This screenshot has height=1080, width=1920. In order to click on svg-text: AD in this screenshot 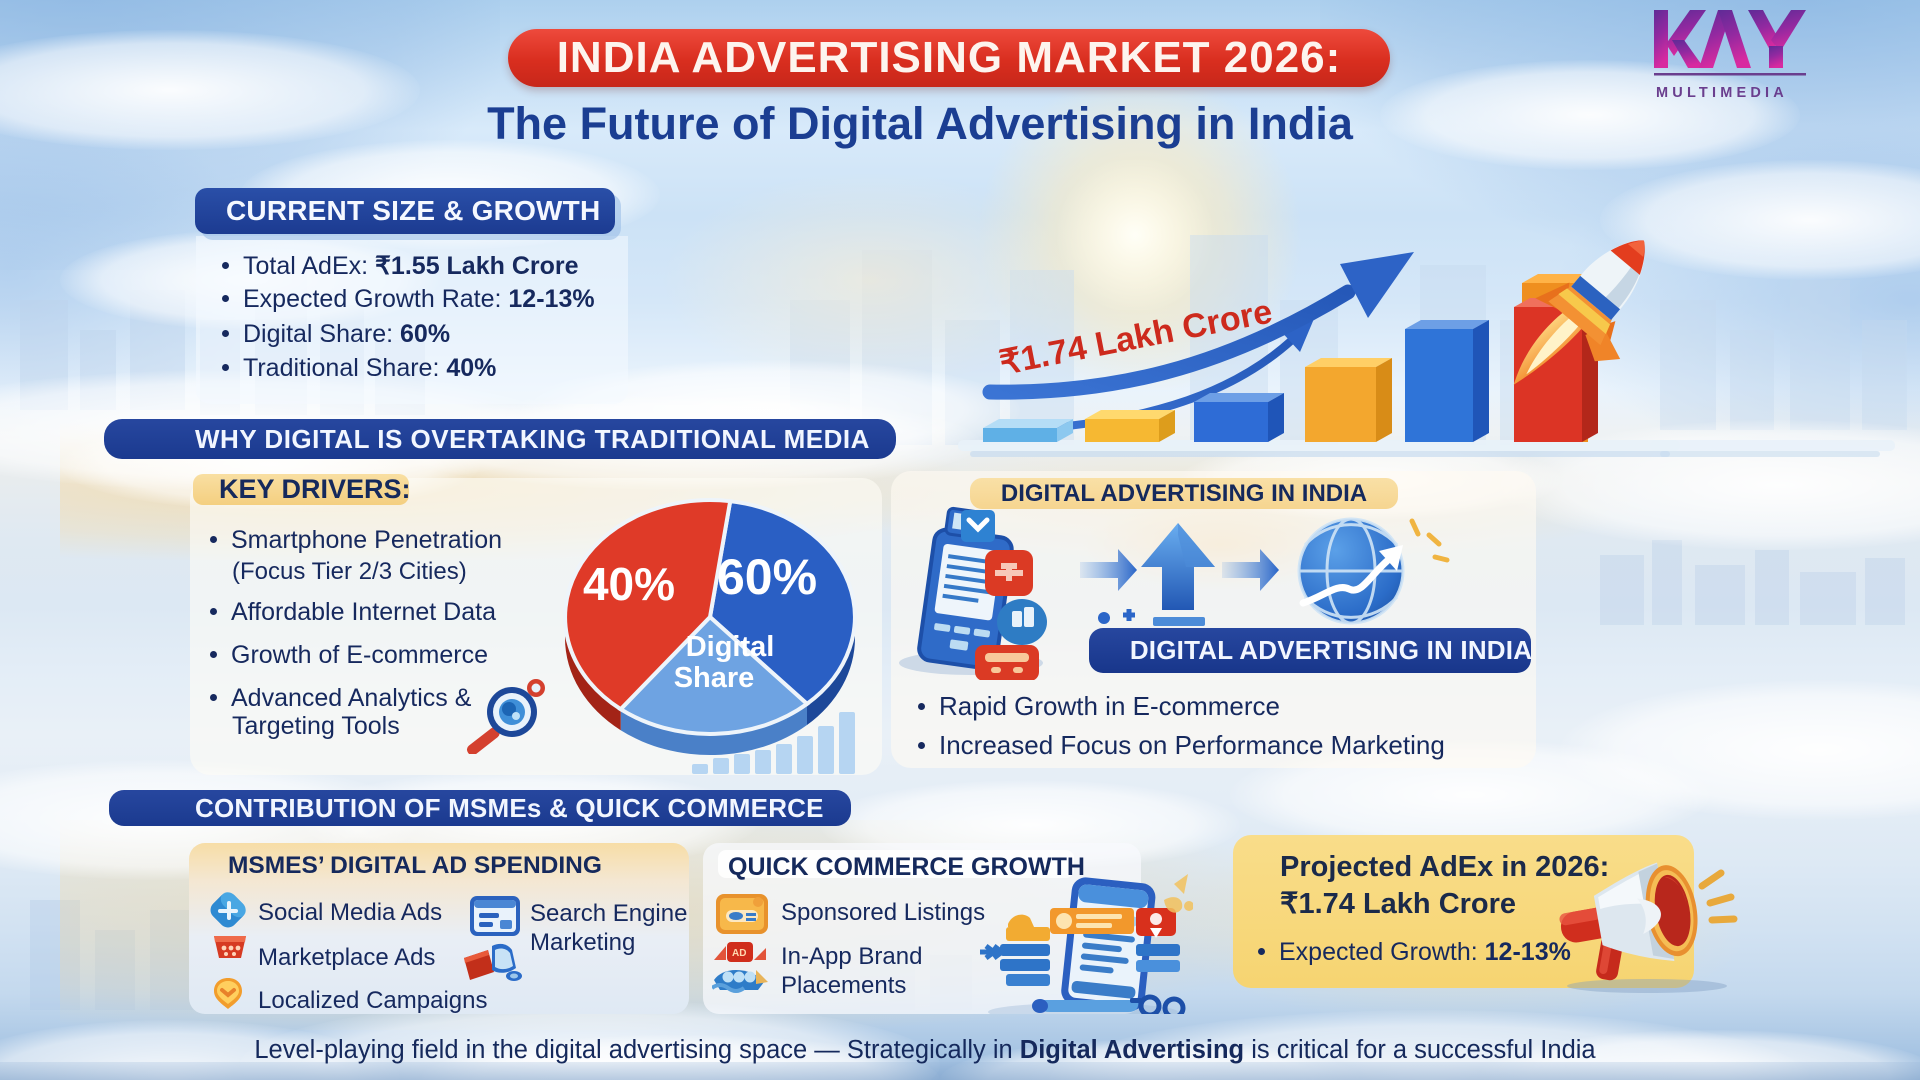, I will do `click(739, 953)`.